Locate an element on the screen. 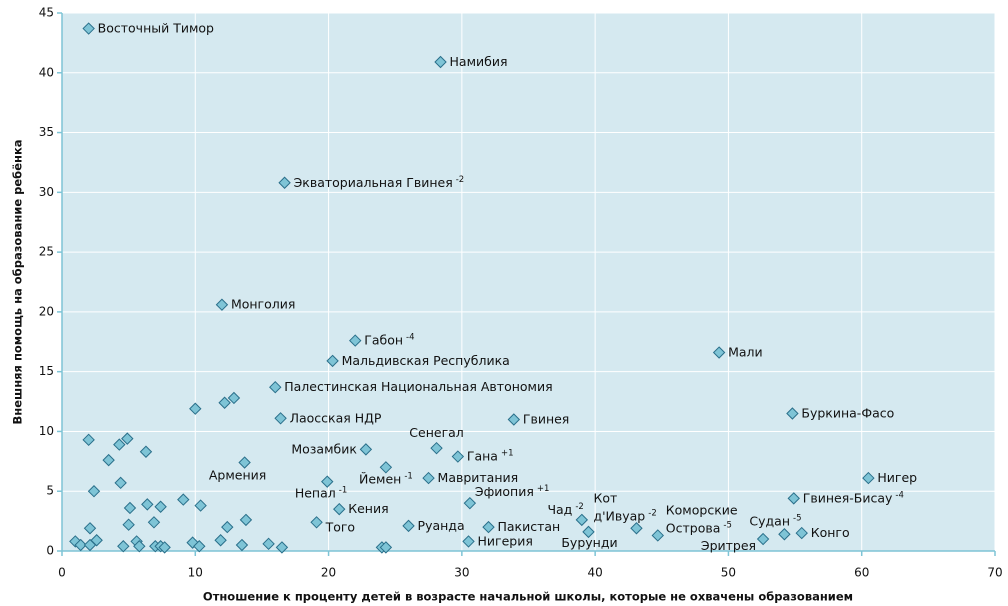 This screenshot has width=1008, height=606. point-label-line: Мали is located at coordinates (745, 351).